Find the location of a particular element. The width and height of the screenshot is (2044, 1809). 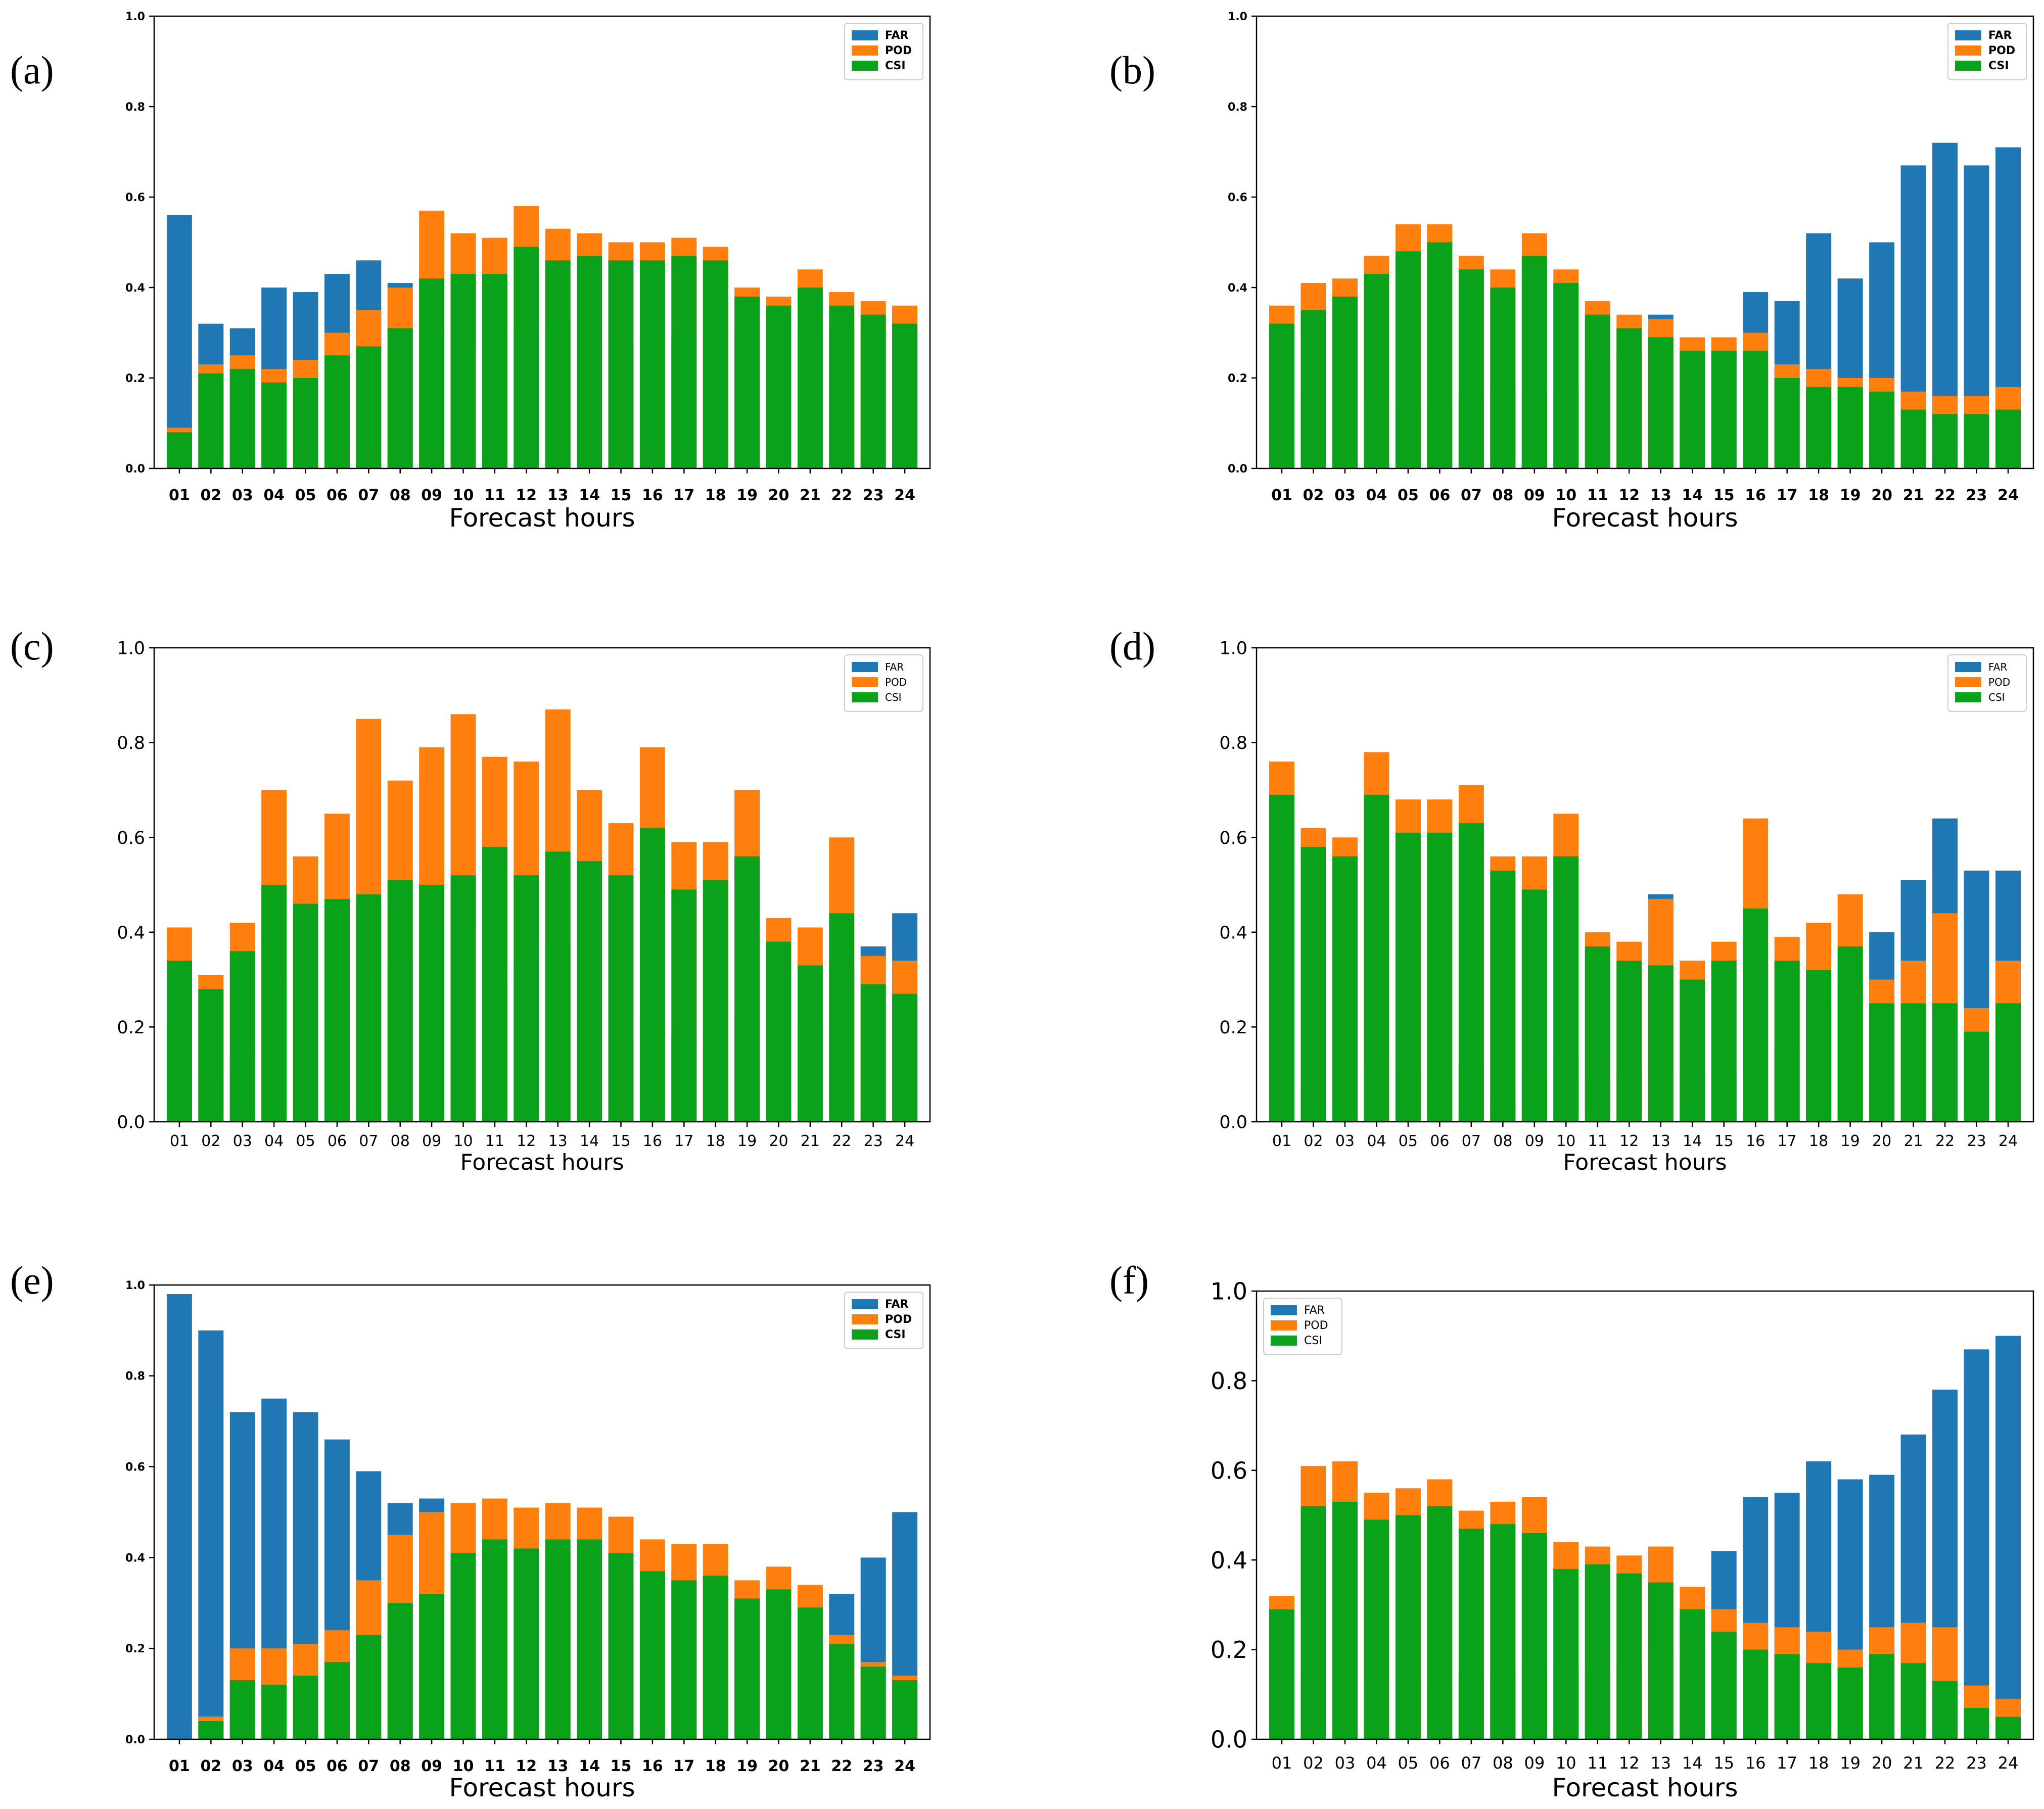

x-tick-label: 13 is located at coordinates (1660, 1763).